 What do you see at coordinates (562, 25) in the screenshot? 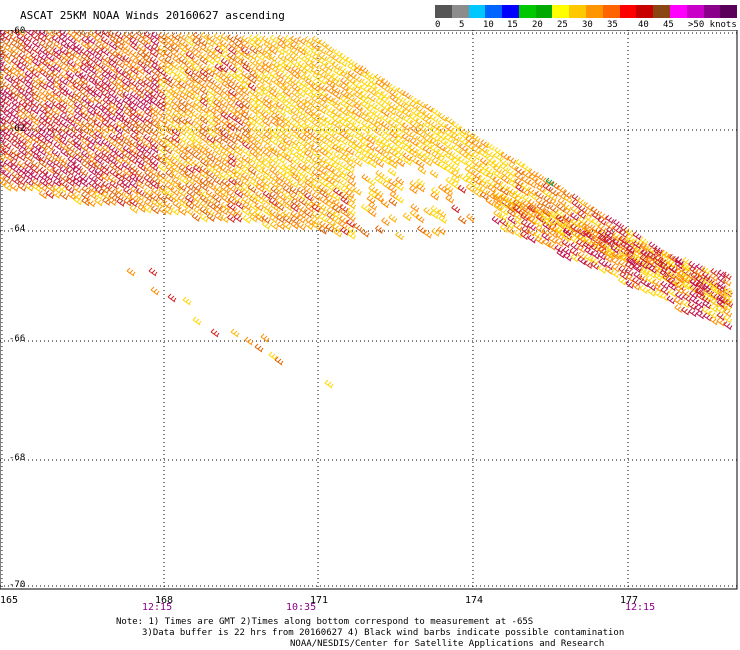
I see `legend-label: 25` at bounding box center [562, 25].